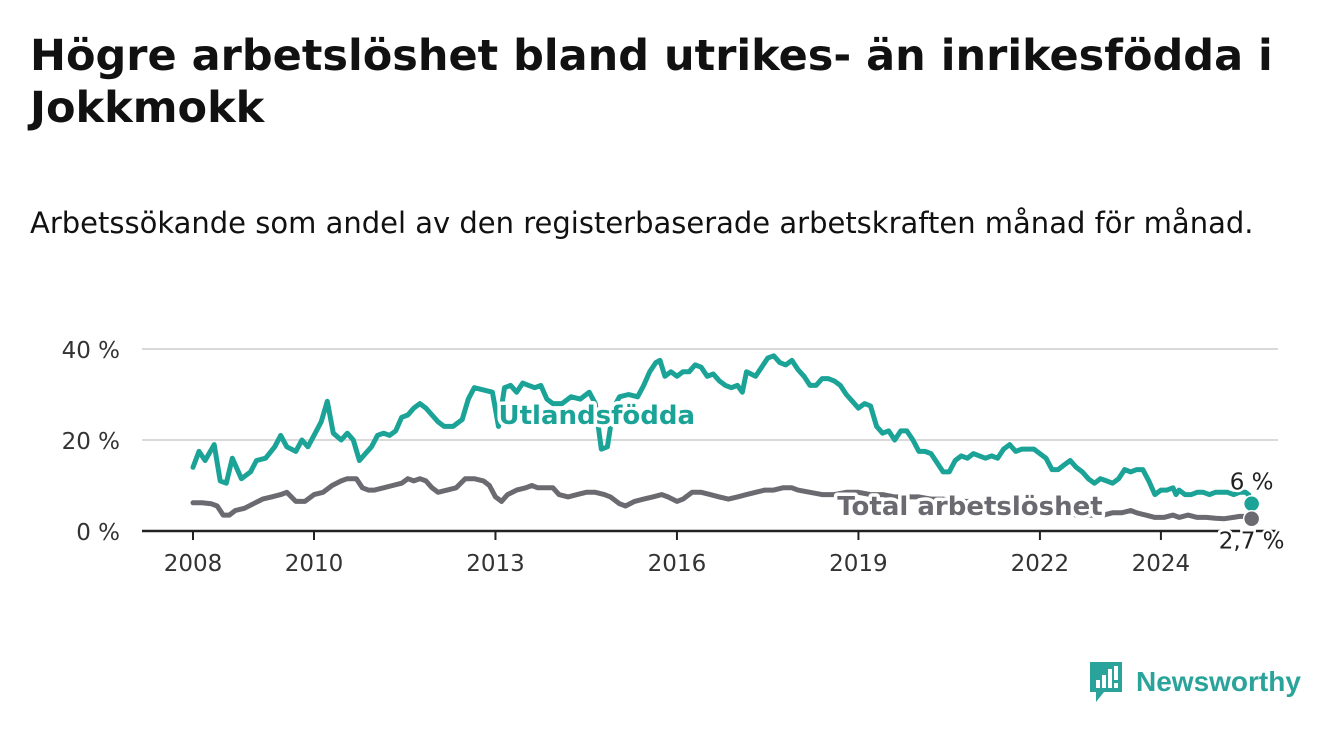 The height and width of the screenshot is (734, 1340). What do you see at coordinates (677, 564) in the screenshot?
I see `x-tick-label: 2016` at bounding box center [677, 564].